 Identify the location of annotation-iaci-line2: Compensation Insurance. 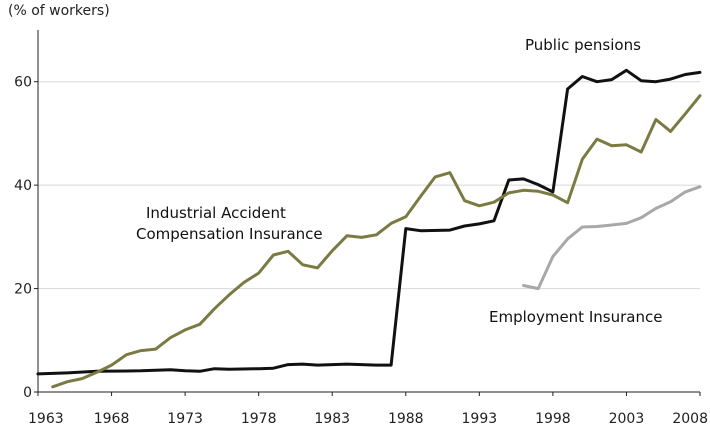
(229, 234).